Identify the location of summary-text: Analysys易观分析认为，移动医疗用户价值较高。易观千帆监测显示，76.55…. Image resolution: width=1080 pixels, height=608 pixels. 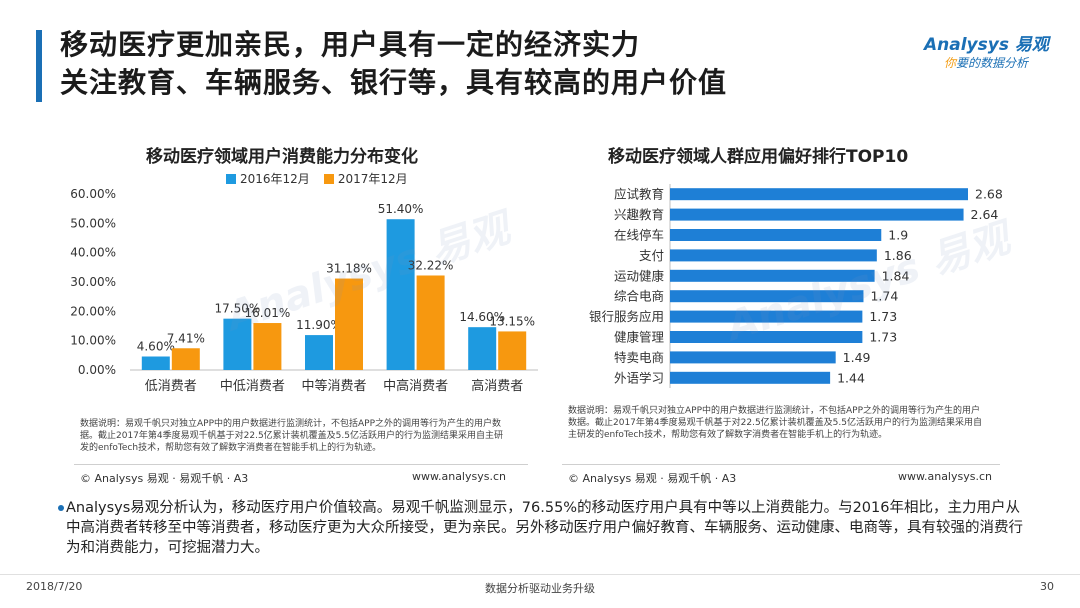
(544, 528).